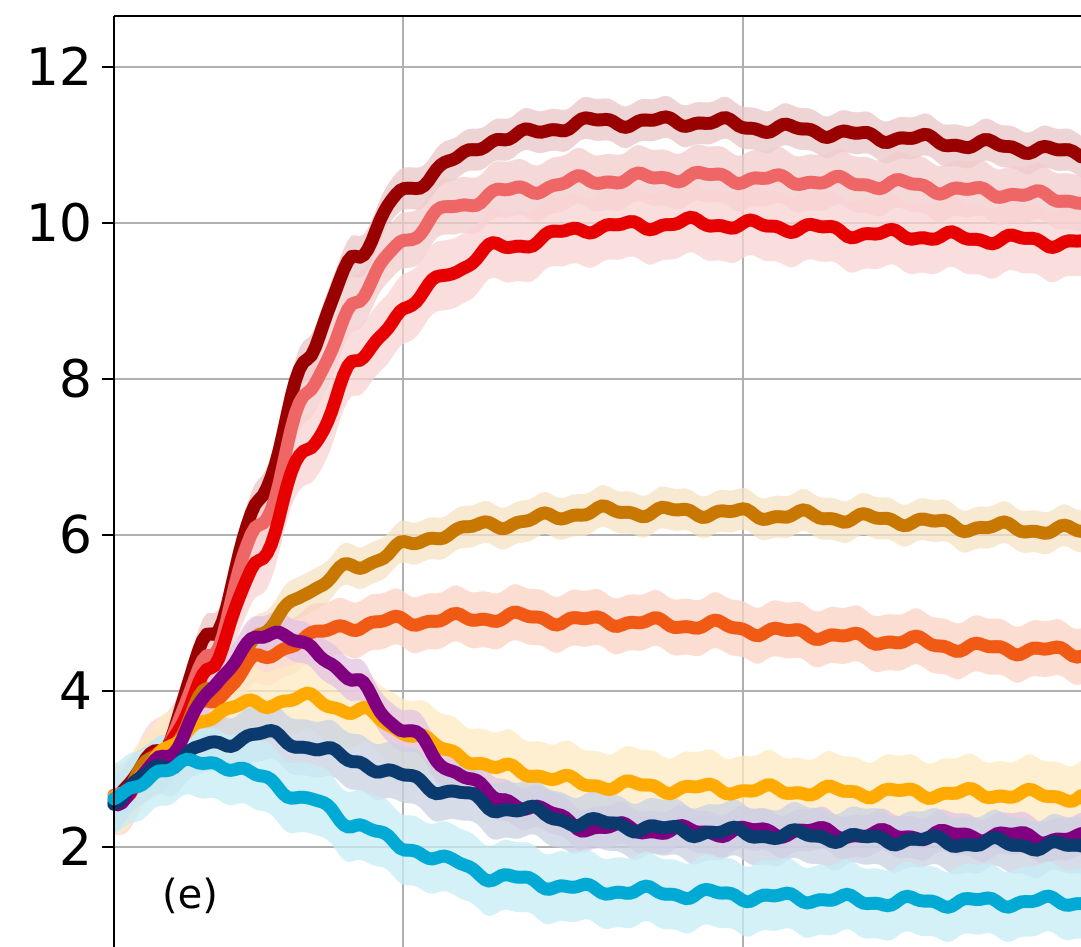 The image size is (1081, 947). I want to click on y-tick-label: 10, so click(59, 224).